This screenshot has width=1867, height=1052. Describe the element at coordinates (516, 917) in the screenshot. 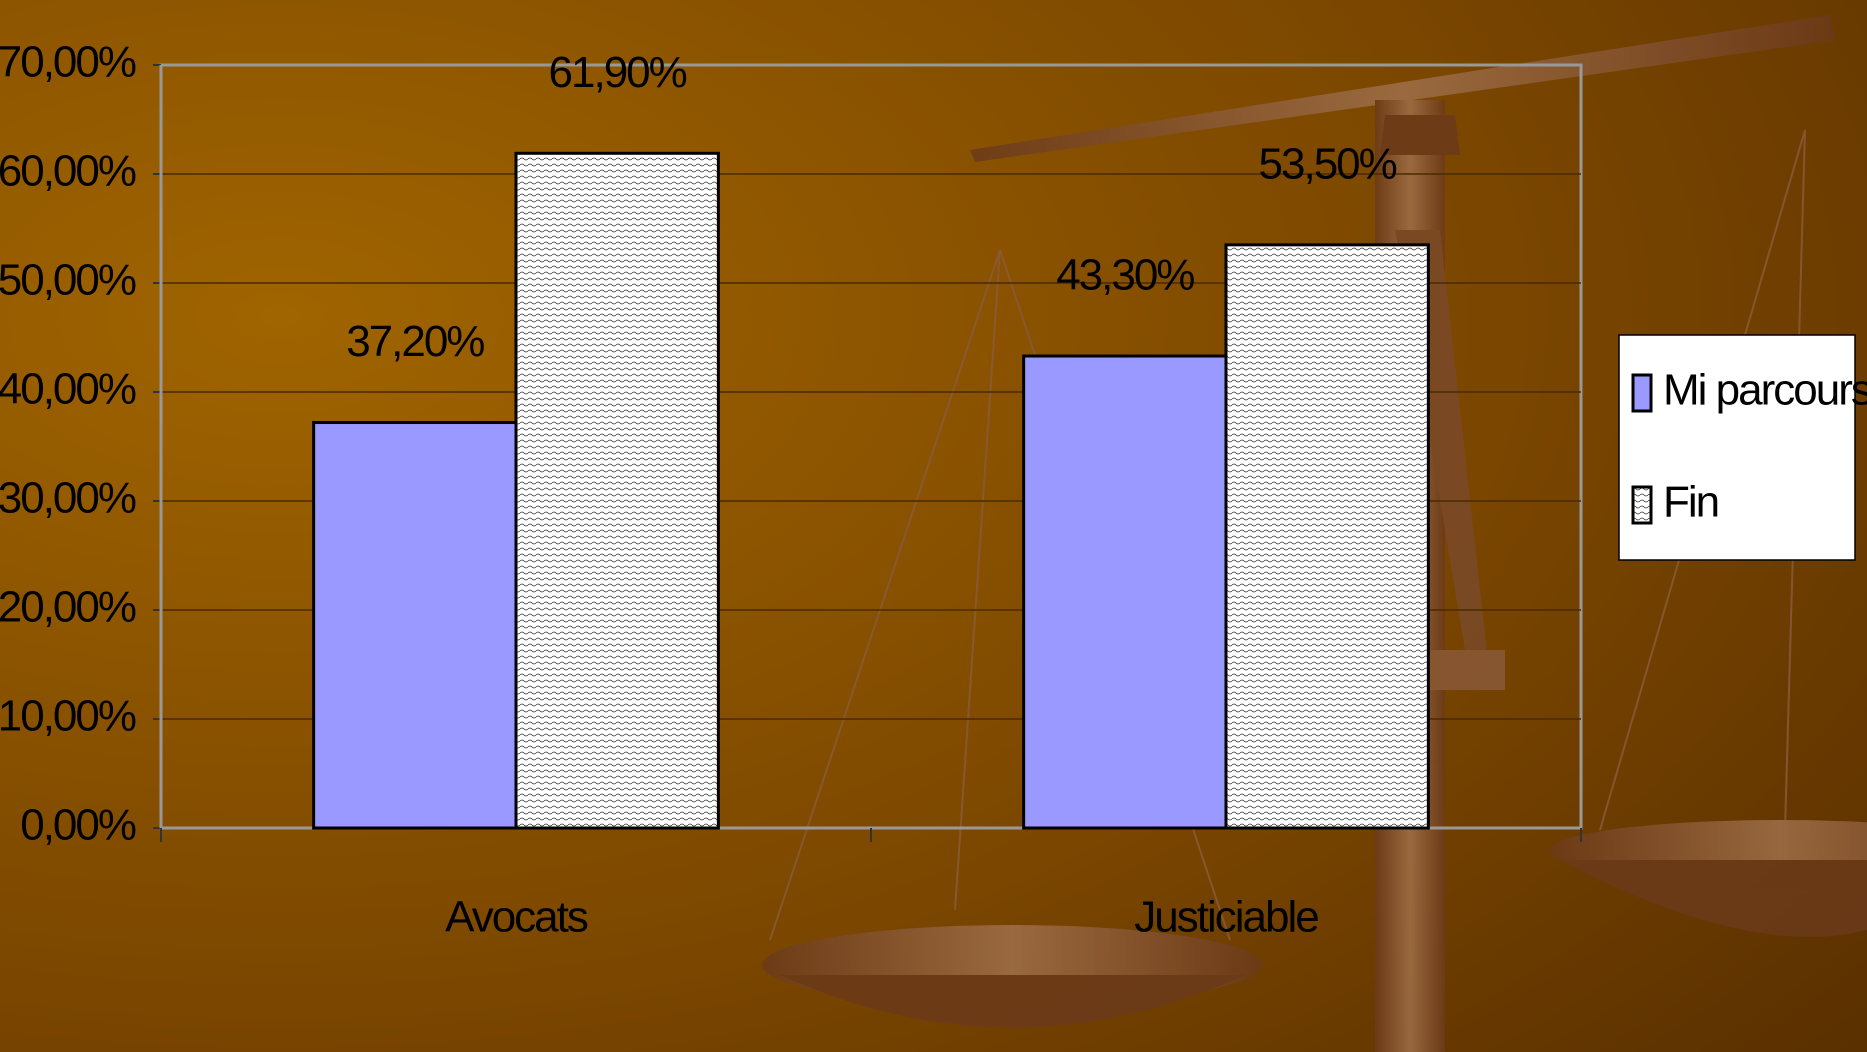

I see `x-tick-label: Avocats` at that location.